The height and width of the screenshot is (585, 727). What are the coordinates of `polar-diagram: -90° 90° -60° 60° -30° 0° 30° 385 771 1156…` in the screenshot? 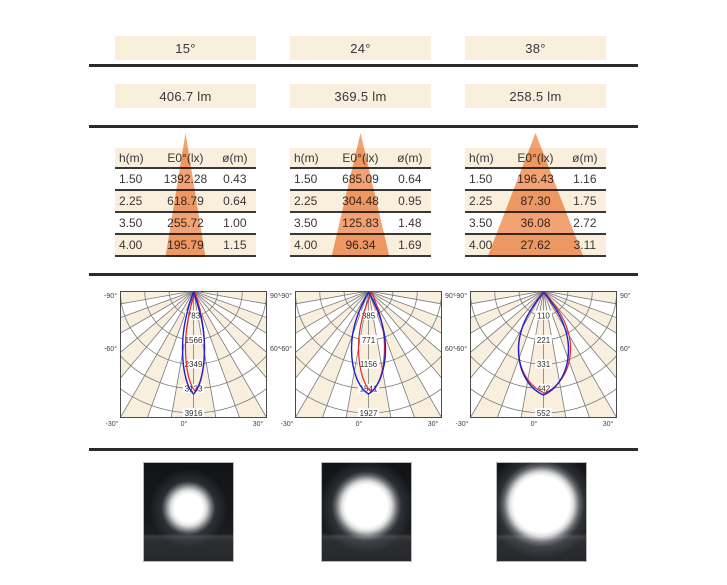 It's located at (370, 361).